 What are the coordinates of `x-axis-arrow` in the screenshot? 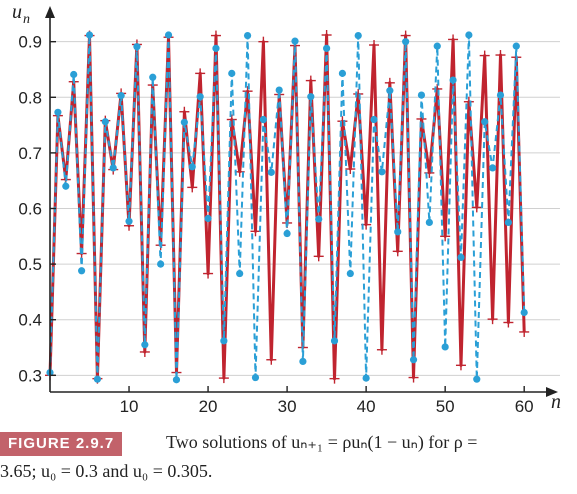 It's located at (552, 392).